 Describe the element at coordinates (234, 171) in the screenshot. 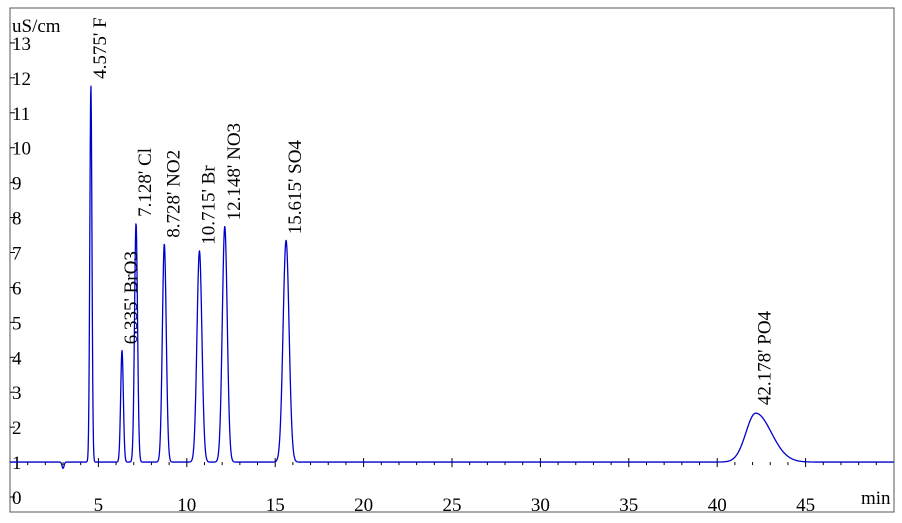

I see `peak-label: 12.148' NO3` at that location.